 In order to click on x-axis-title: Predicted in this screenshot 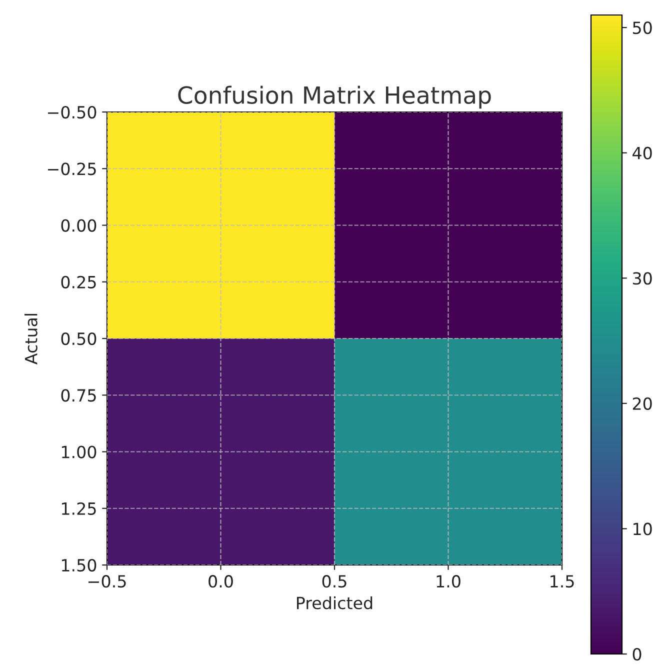, I will do `click(334, 603)`.